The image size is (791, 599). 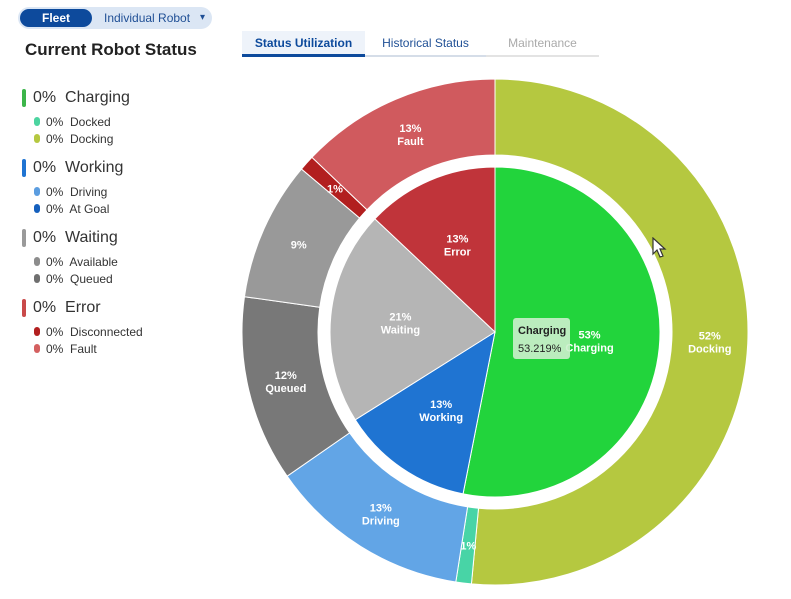 I want to click on legend-group-label: 0% Error, so click(x=67, y=307).